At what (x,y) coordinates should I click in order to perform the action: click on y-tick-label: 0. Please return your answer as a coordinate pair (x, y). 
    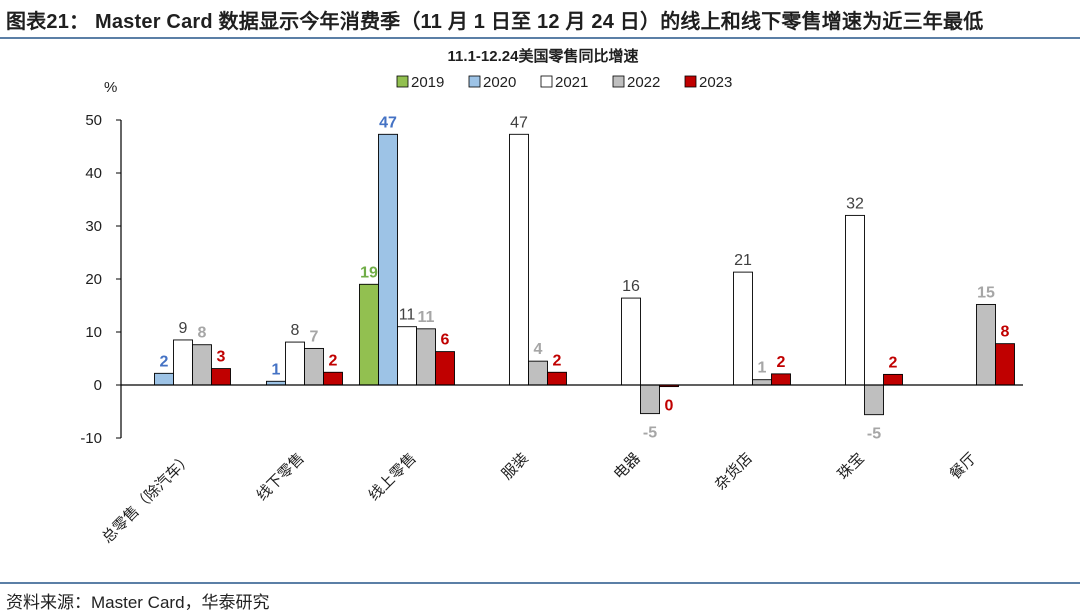
    Looking at the image, I should click on (98, 385).